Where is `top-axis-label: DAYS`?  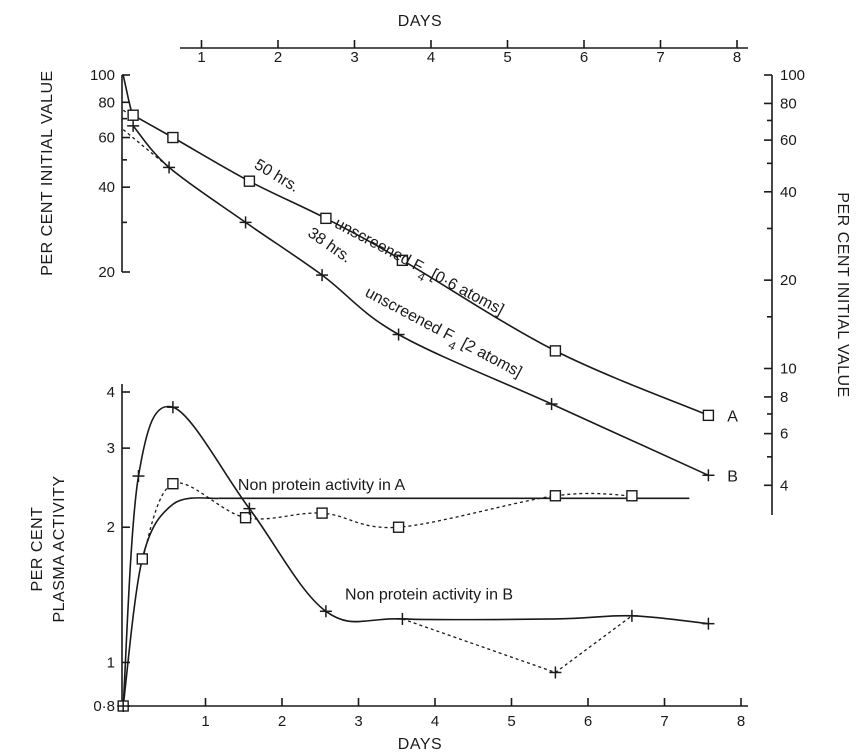 top-axis-label: DAYS is located at coordinates (420, 21).